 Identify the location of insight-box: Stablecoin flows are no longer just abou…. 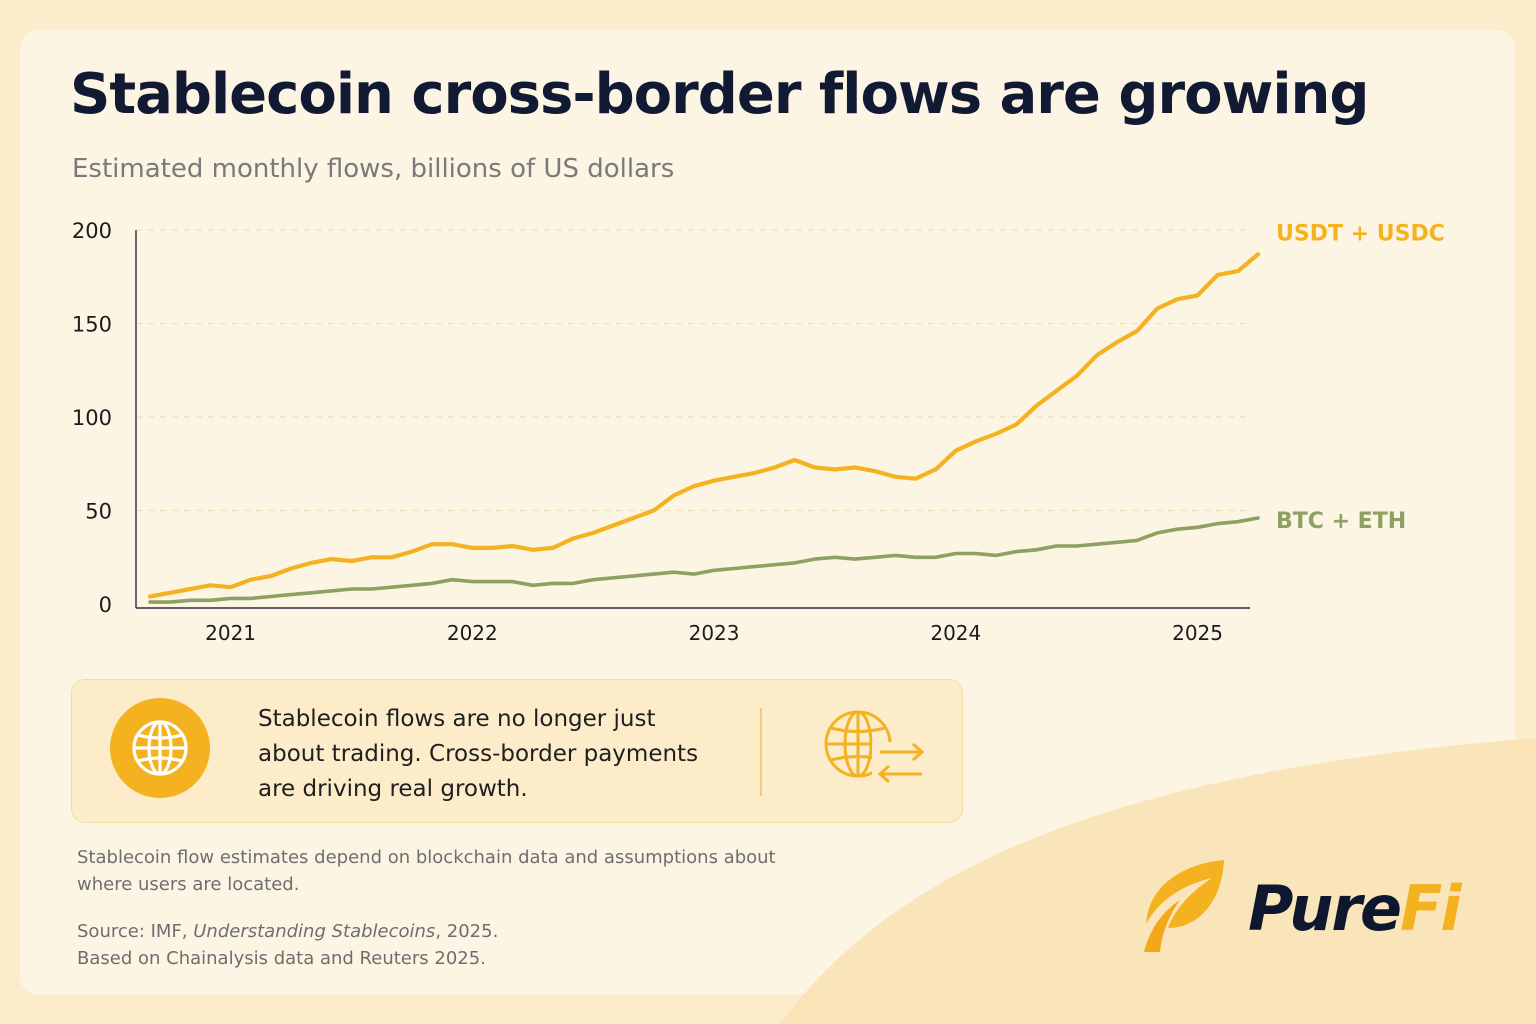
(517, 751).